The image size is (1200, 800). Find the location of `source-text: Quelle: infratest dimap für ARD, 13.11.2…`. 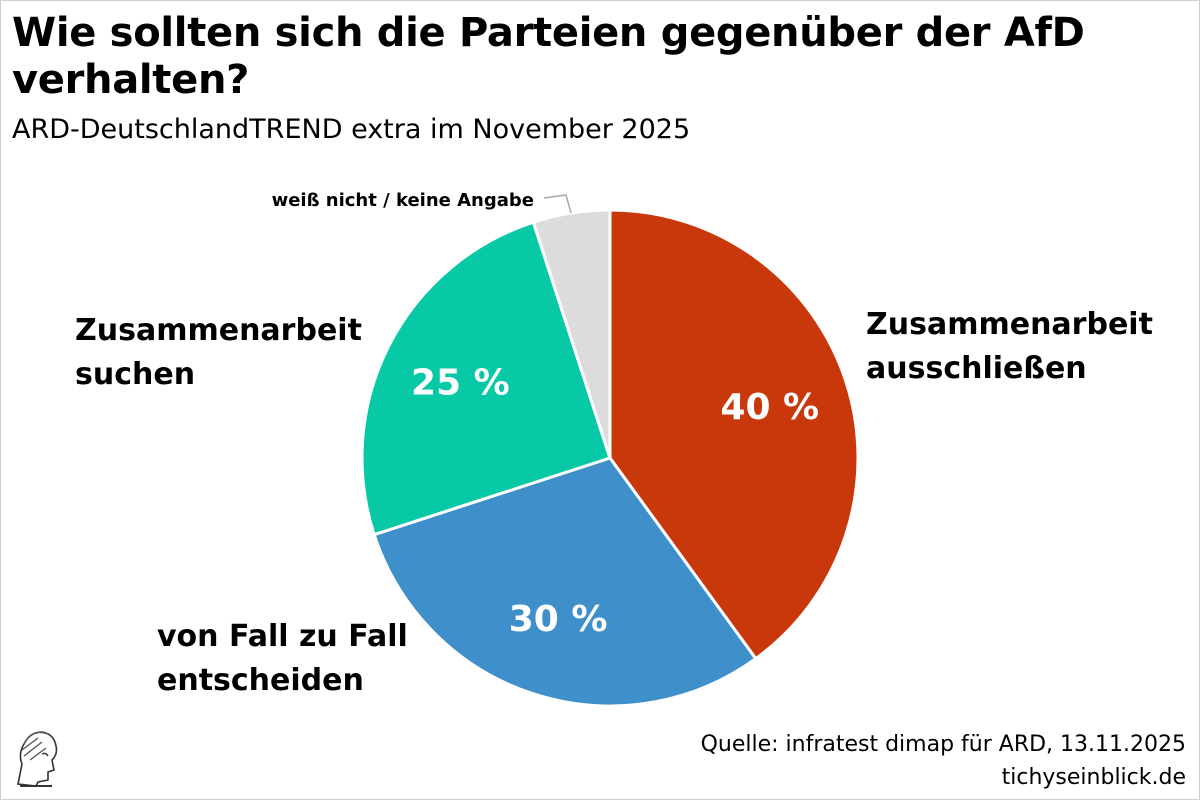

source-text: Quelle: infratest dimap für ARD, 13.11.2… is located at coordinates (943, 744).